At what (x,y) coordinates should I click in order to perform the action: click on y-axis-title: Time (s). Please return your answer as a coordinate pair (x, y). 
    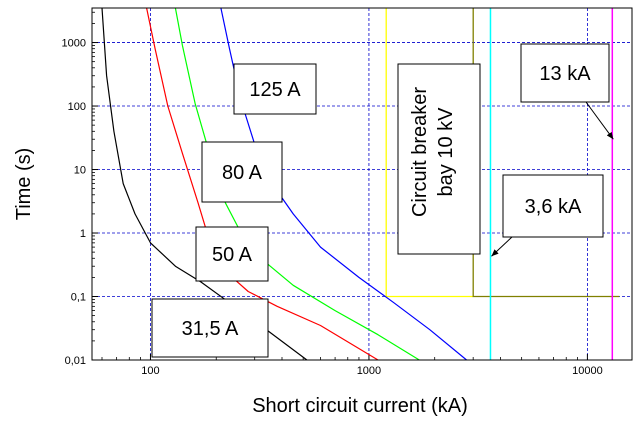
    Looking at the image, I should click on (24, 184).